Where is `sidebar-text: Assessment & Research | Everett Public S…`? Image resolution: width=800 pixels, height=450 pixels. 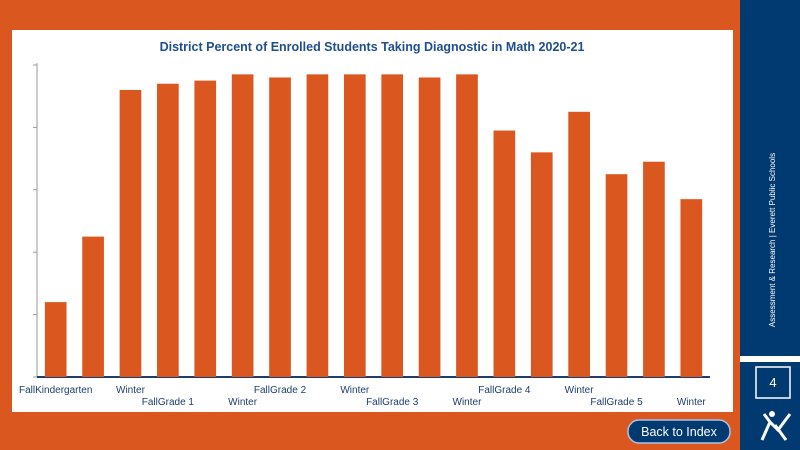
sidebar-text: Assessment & Research | Everett Public S… is located at coordinates (772, 240).